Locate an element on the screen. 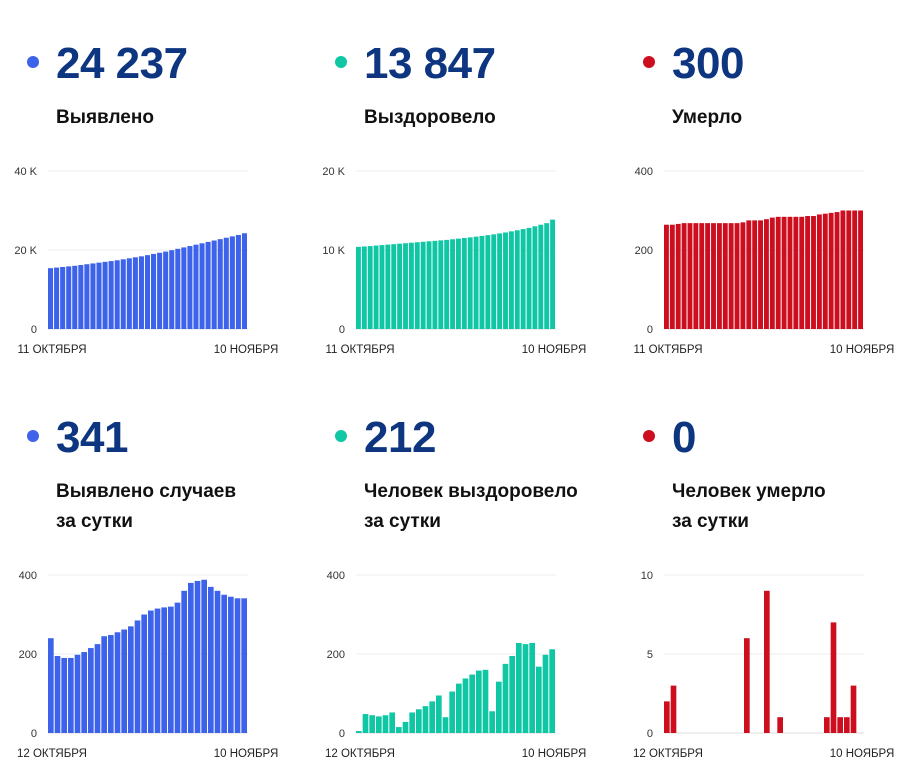 This screenshot has height=779, width=915. total-label: Человек умерло за сутки is located at coordinates (749, 507).